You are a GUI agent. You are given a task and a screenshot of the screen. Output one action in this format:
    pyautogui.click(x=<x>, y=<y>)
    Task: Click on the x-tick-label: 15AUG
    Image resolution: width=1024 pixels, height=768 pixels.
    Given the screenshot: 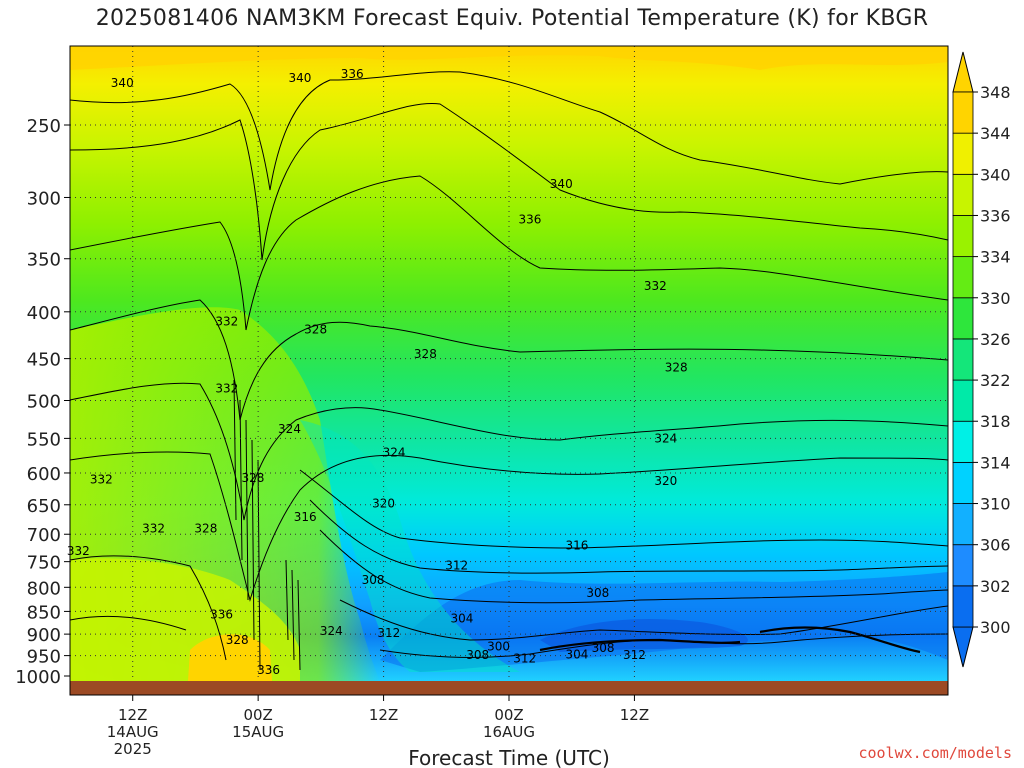 What is the action you would take?
    pyautogui.click(x=258, y=732)
    